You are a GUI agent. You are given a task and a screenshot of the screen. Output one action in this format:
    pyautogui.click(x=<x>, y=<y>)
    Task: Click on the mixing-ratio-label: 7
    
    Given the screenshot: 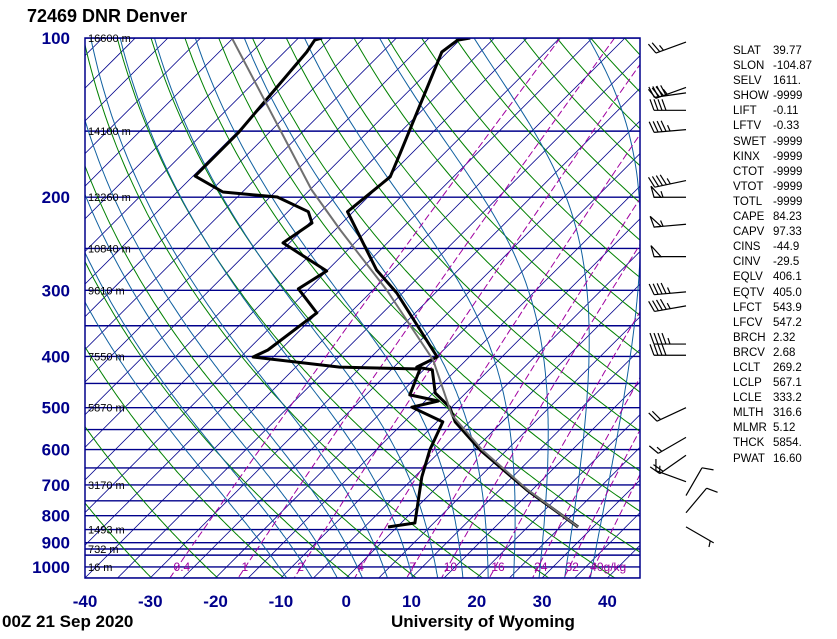 What is the action you would take?
    pyautogui.click(x=412, y=567)
    